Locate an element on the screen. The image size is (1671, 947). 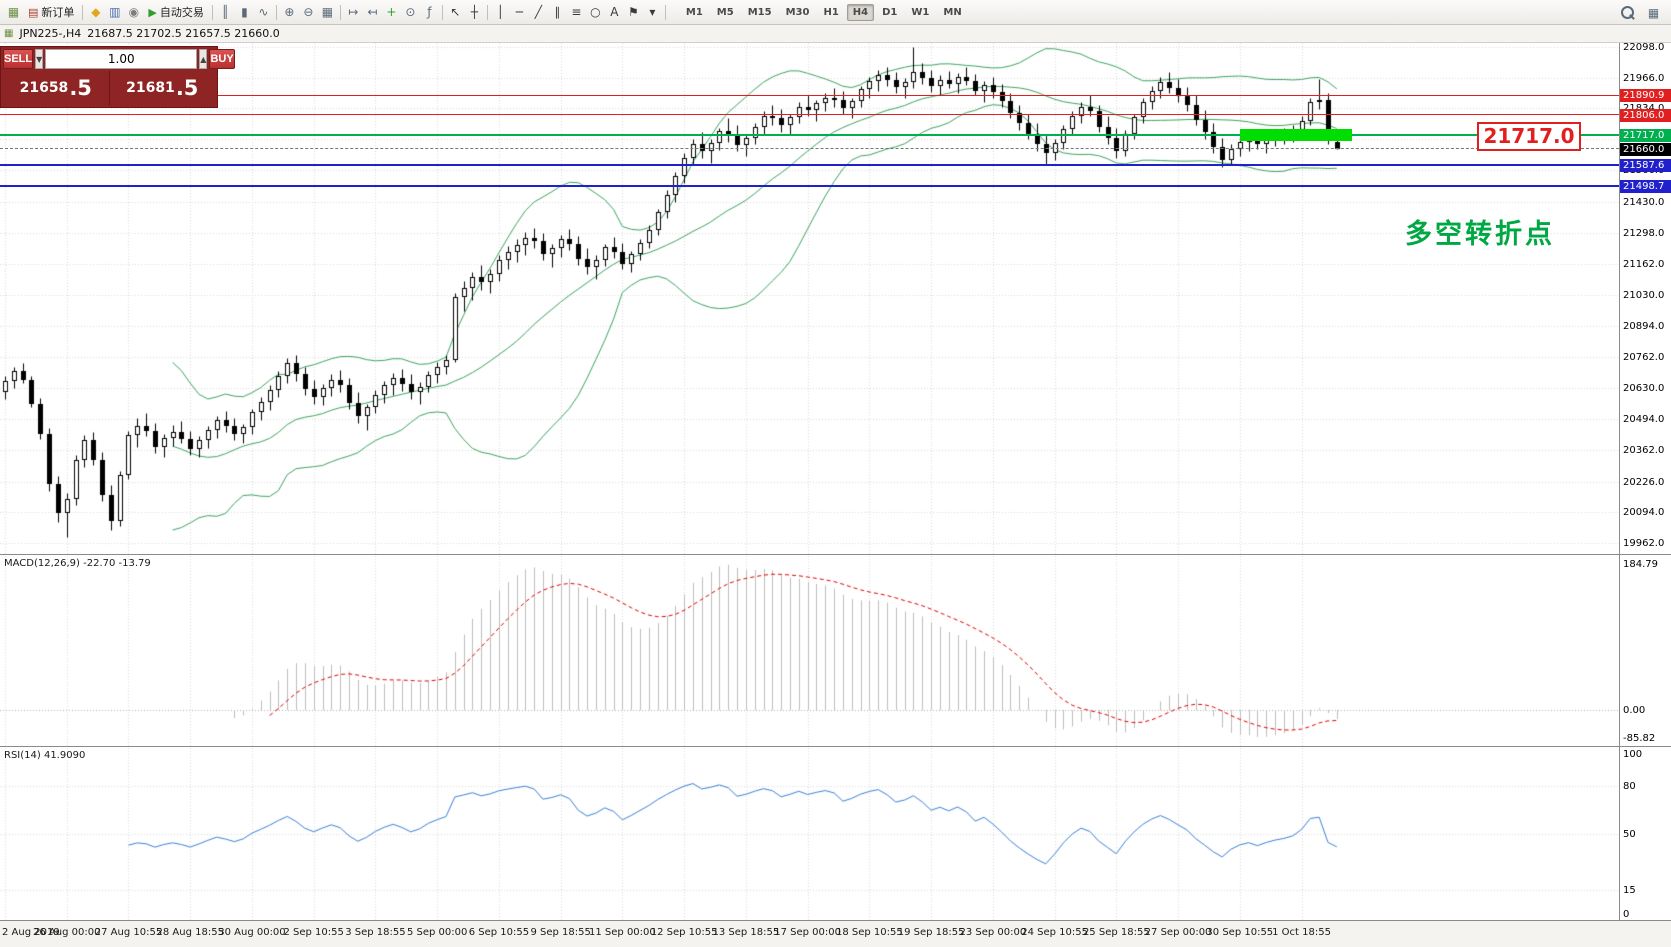
line-chart-icon: ∿ is located at coordinates (263, 12).